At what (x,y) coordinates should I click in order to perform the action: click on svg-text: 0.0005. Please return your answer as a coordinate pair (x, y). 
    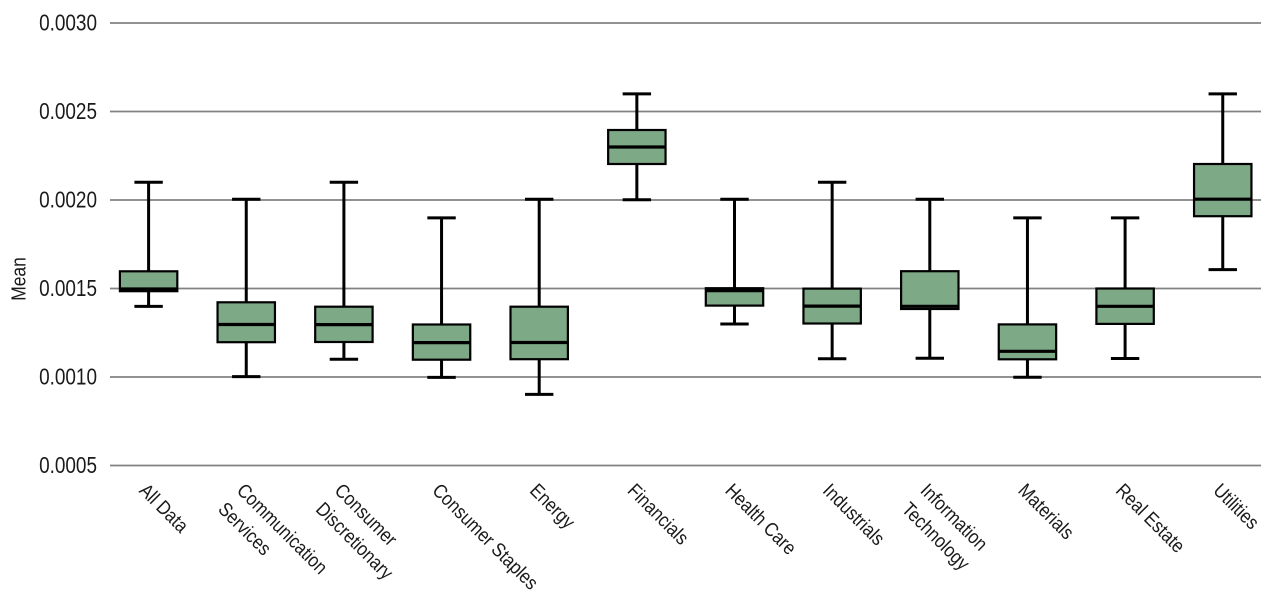
    Looking at the image, I should click on (68, 466).